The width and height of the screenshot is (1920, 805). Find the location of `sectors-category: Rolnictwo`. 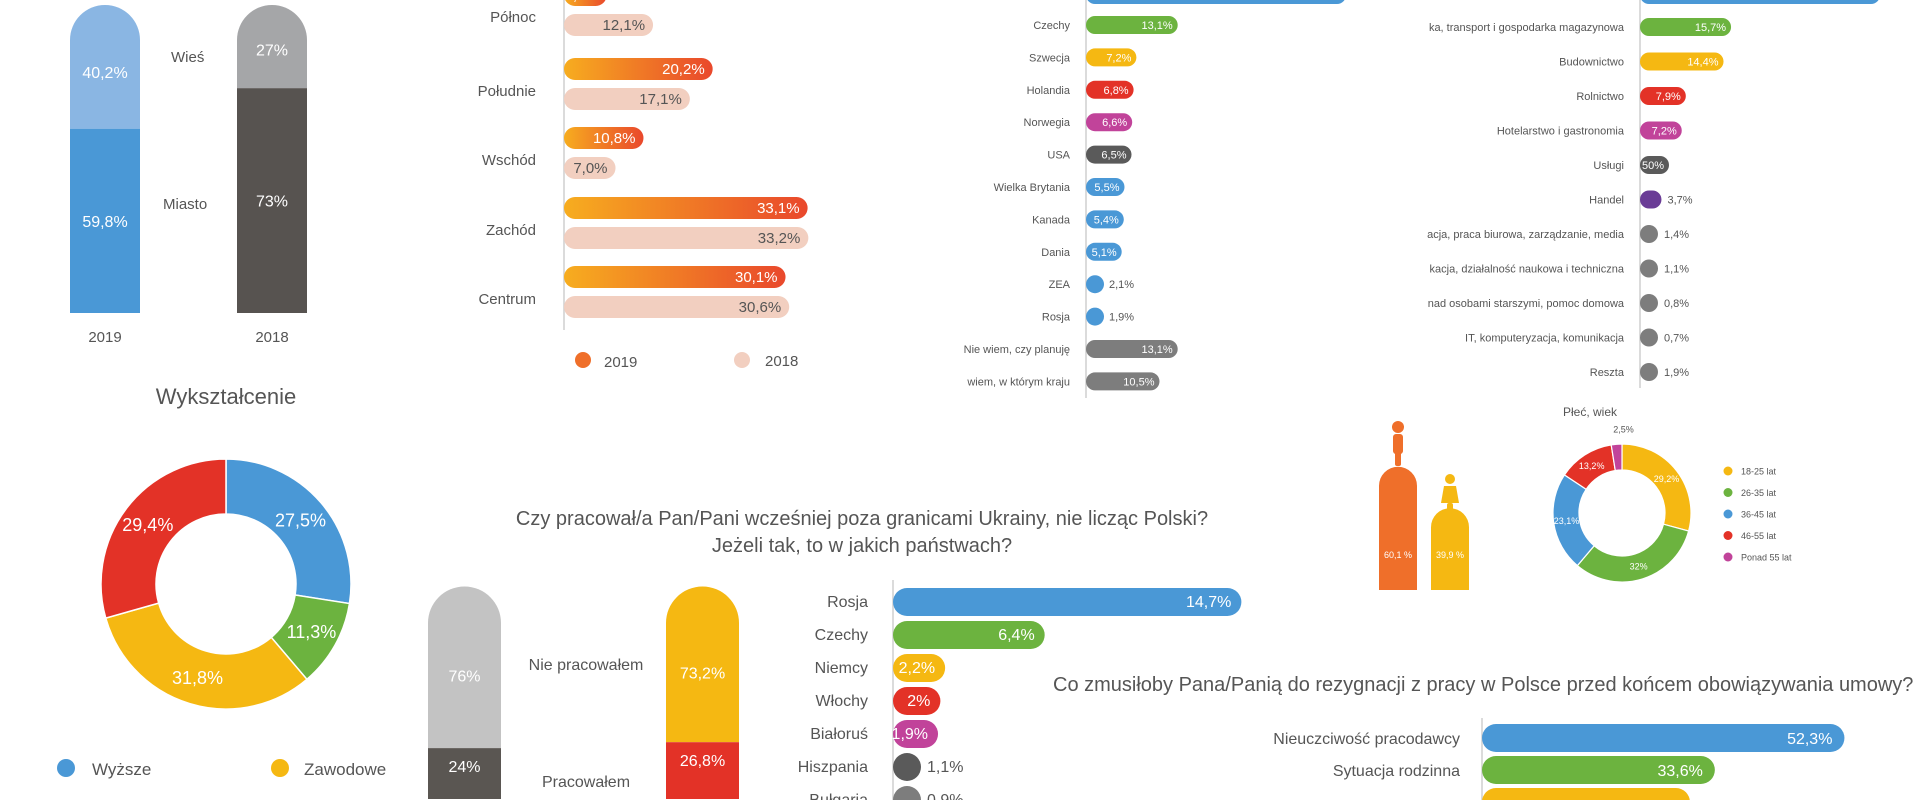

sectors-category: Rolnictwo is located at coordinates (1600, 97).